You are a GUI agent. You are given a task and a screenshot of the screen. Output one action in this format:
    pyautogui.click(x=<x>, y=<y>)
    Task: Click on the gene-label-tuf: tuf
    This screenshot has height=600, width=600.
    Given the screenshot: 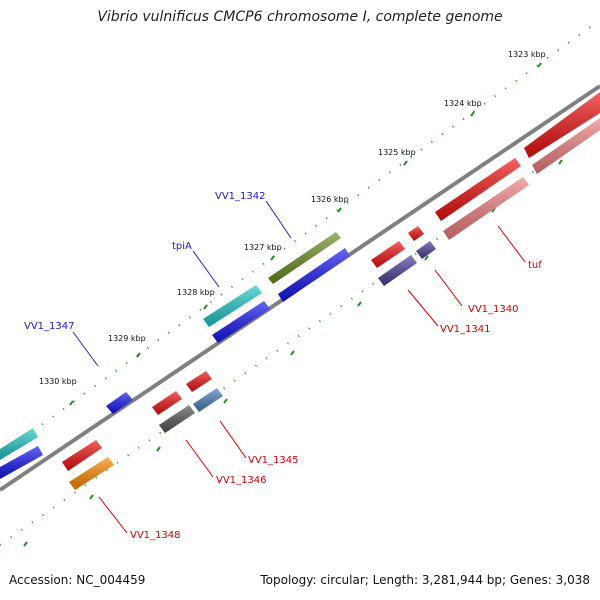 What is the action you would take?
    pyautogui.click(x=535, y=265)
    